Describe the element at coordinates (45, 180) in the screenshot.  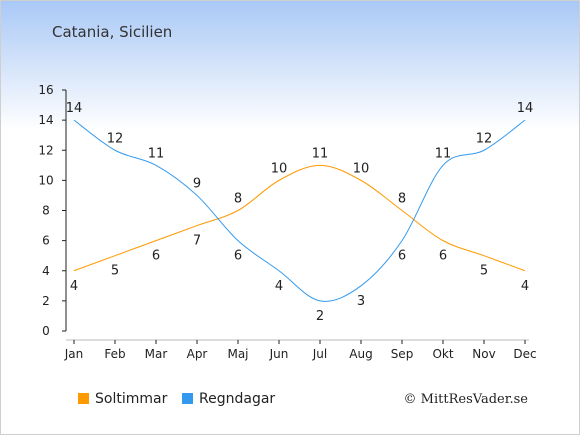
I see `y-tick-label: 10` at that location.